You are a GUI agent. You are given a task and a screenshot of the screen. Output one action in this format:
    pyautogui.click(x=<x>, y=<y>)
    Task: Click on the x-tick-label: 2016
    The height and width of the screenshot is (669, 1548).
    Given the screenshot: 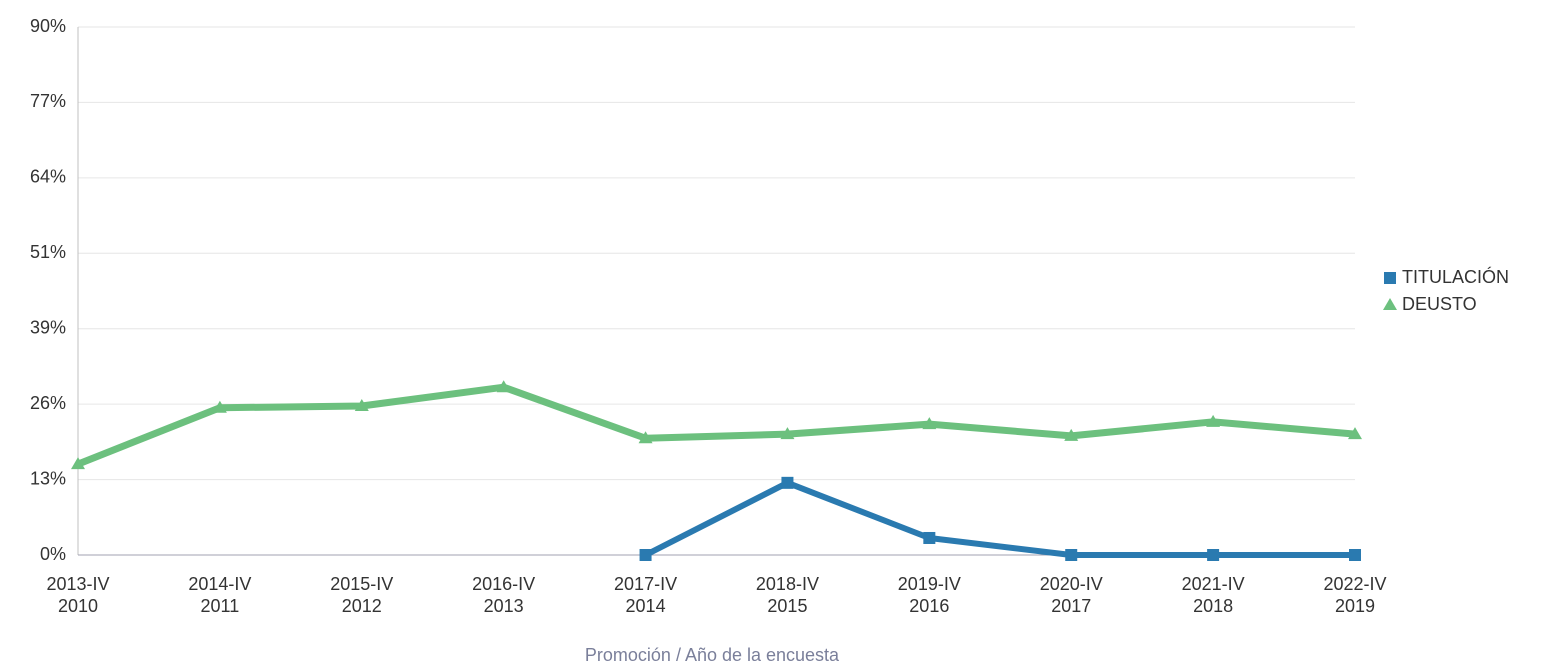 What is the action you would take?
    pyautogui.click(x=929, y=606)
    